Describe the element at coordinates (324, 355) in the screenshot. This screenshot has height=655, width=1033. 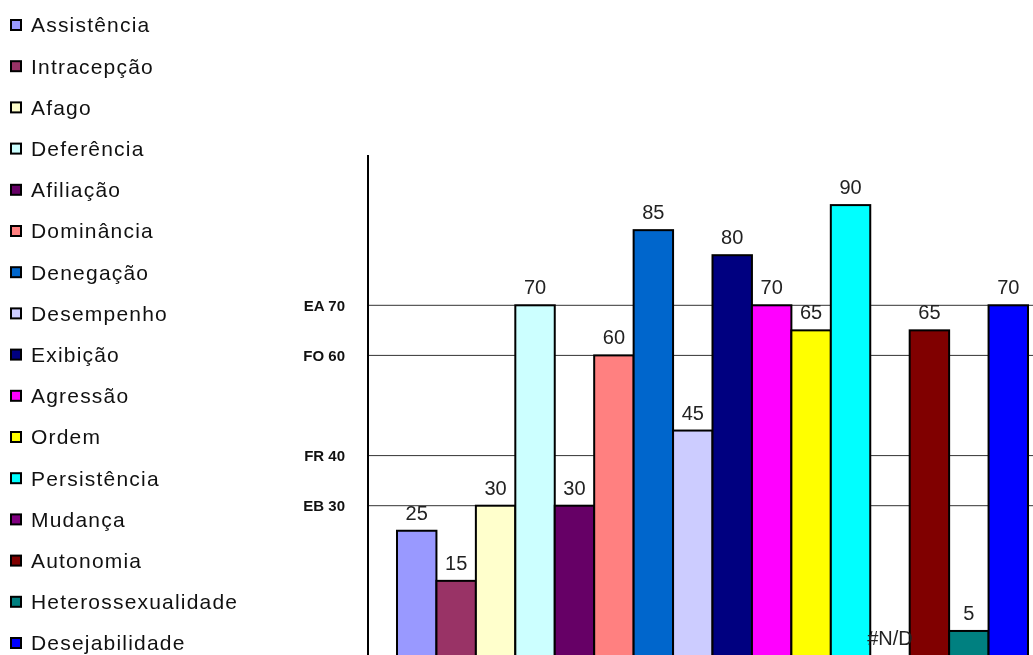
I see `ref-line-label: FO 60` at that location.